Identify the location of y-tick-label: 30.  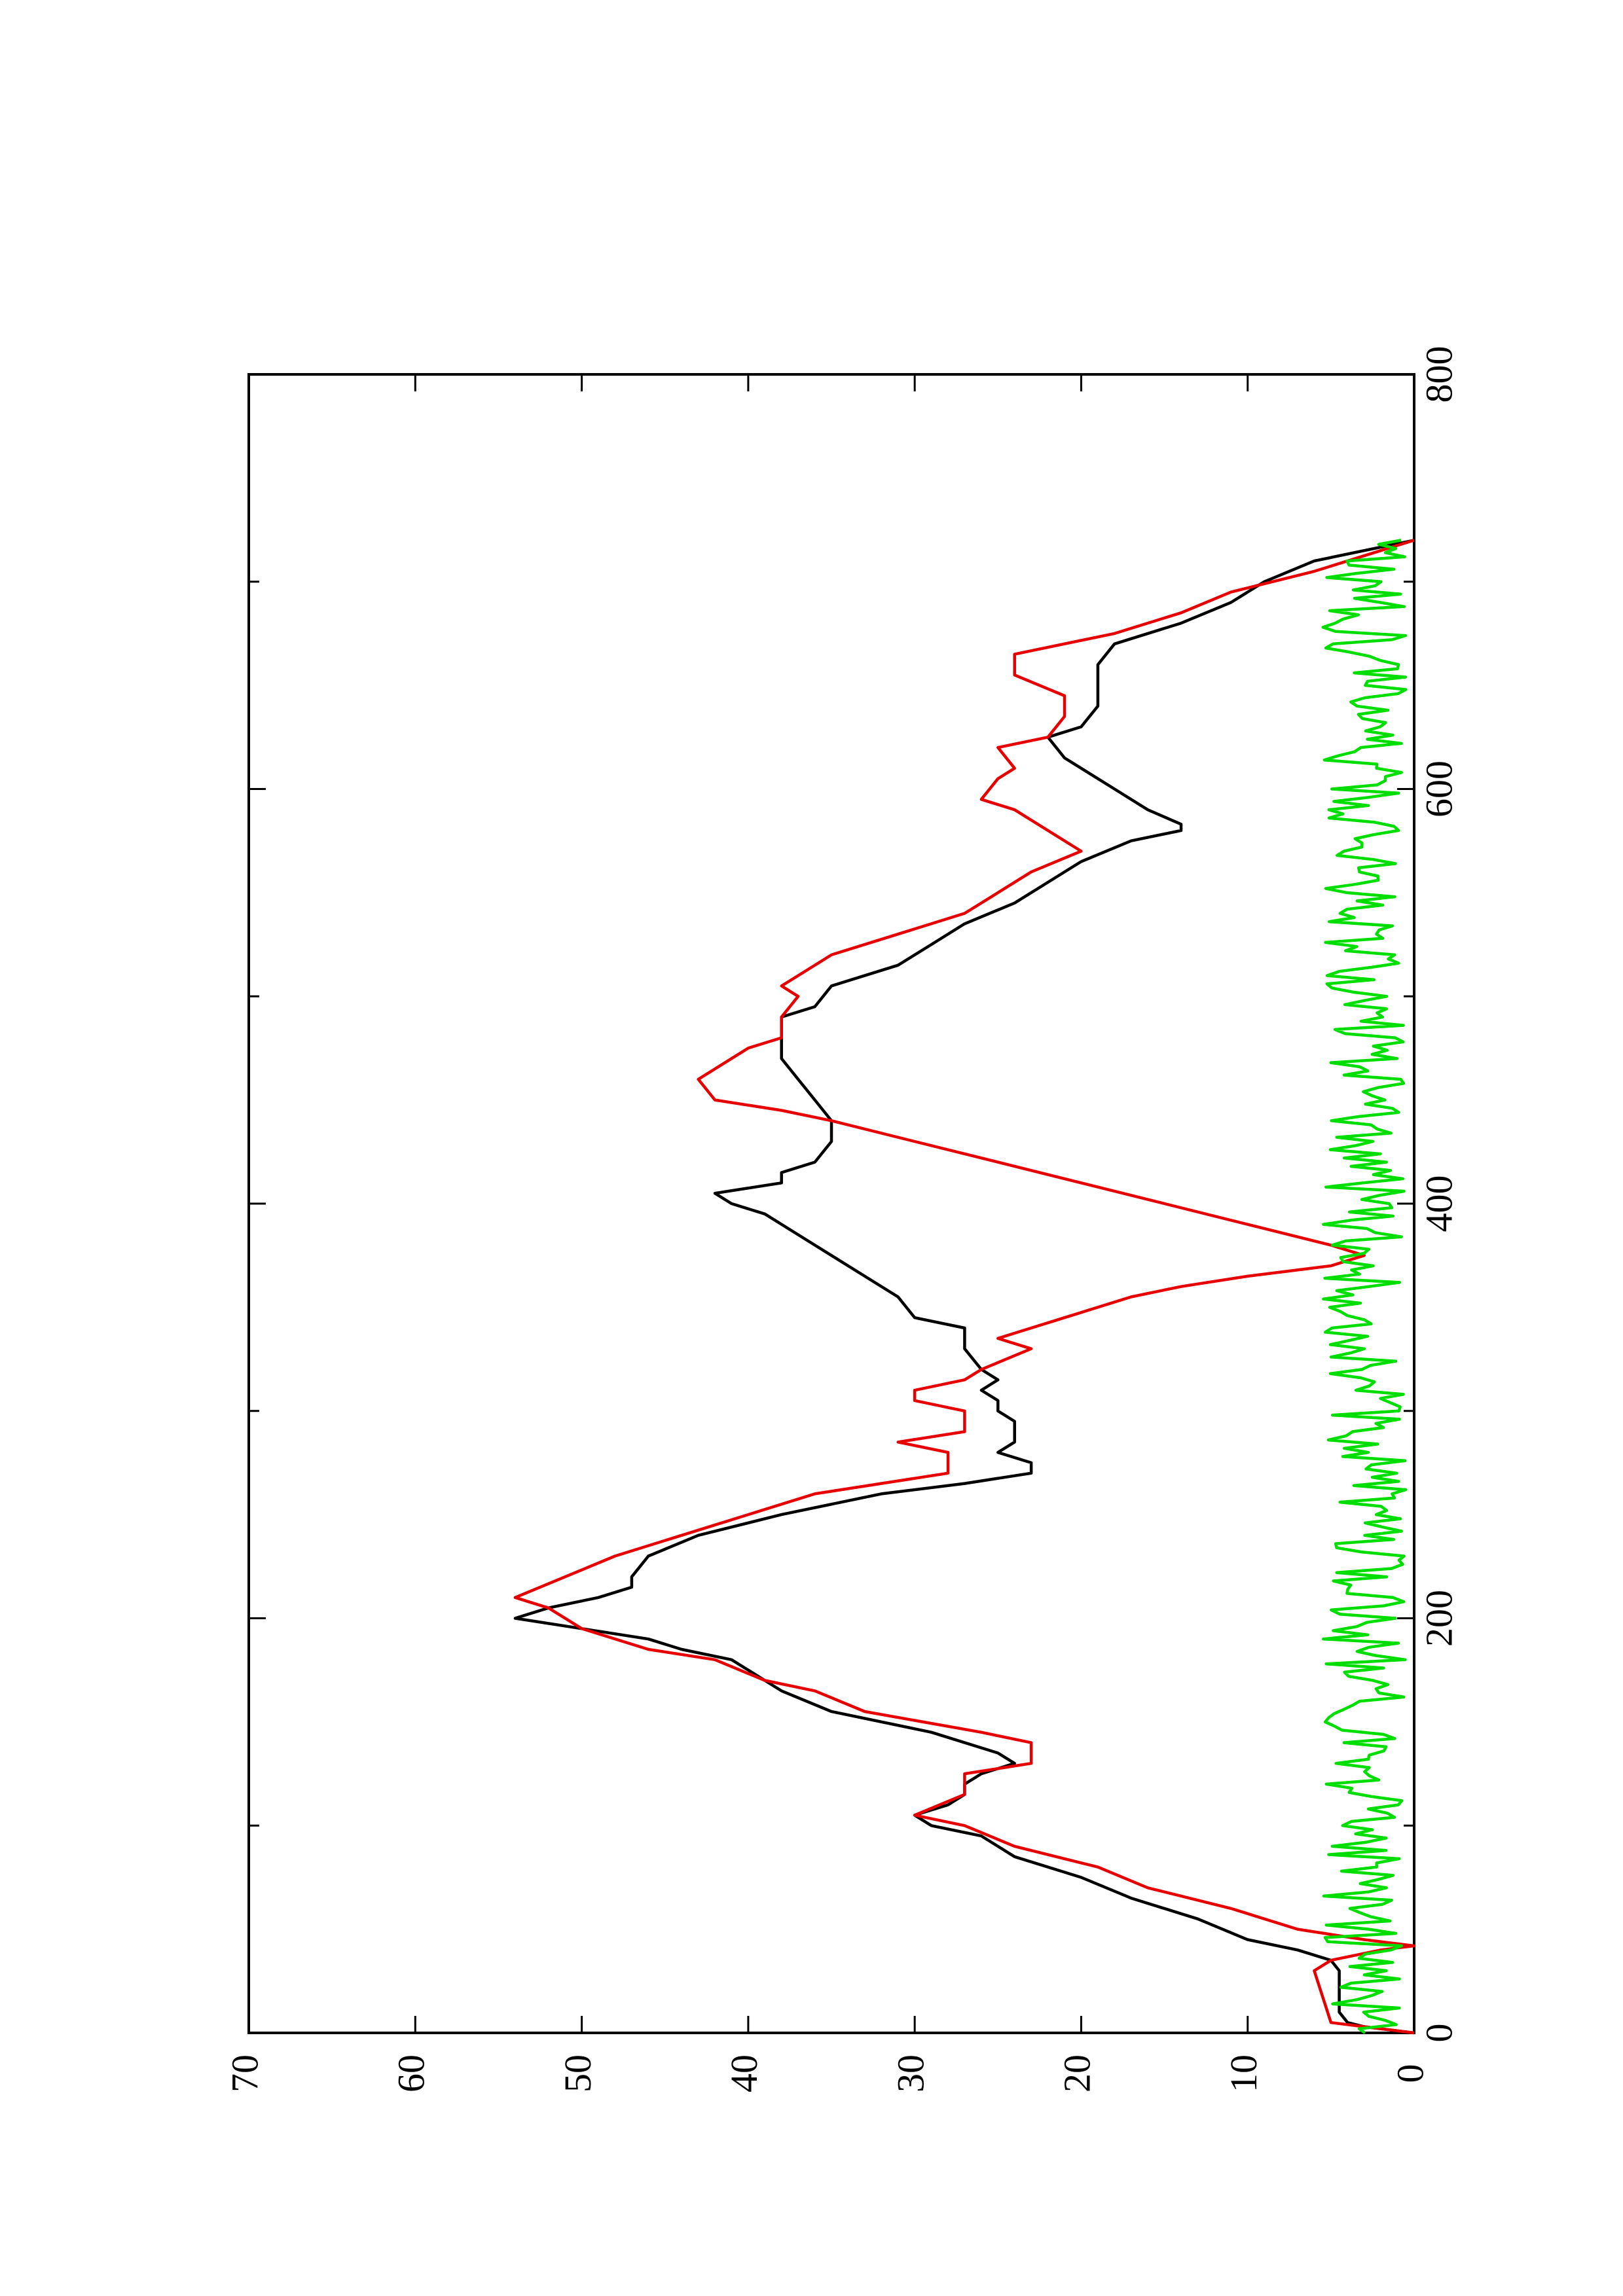
(910, 2073).